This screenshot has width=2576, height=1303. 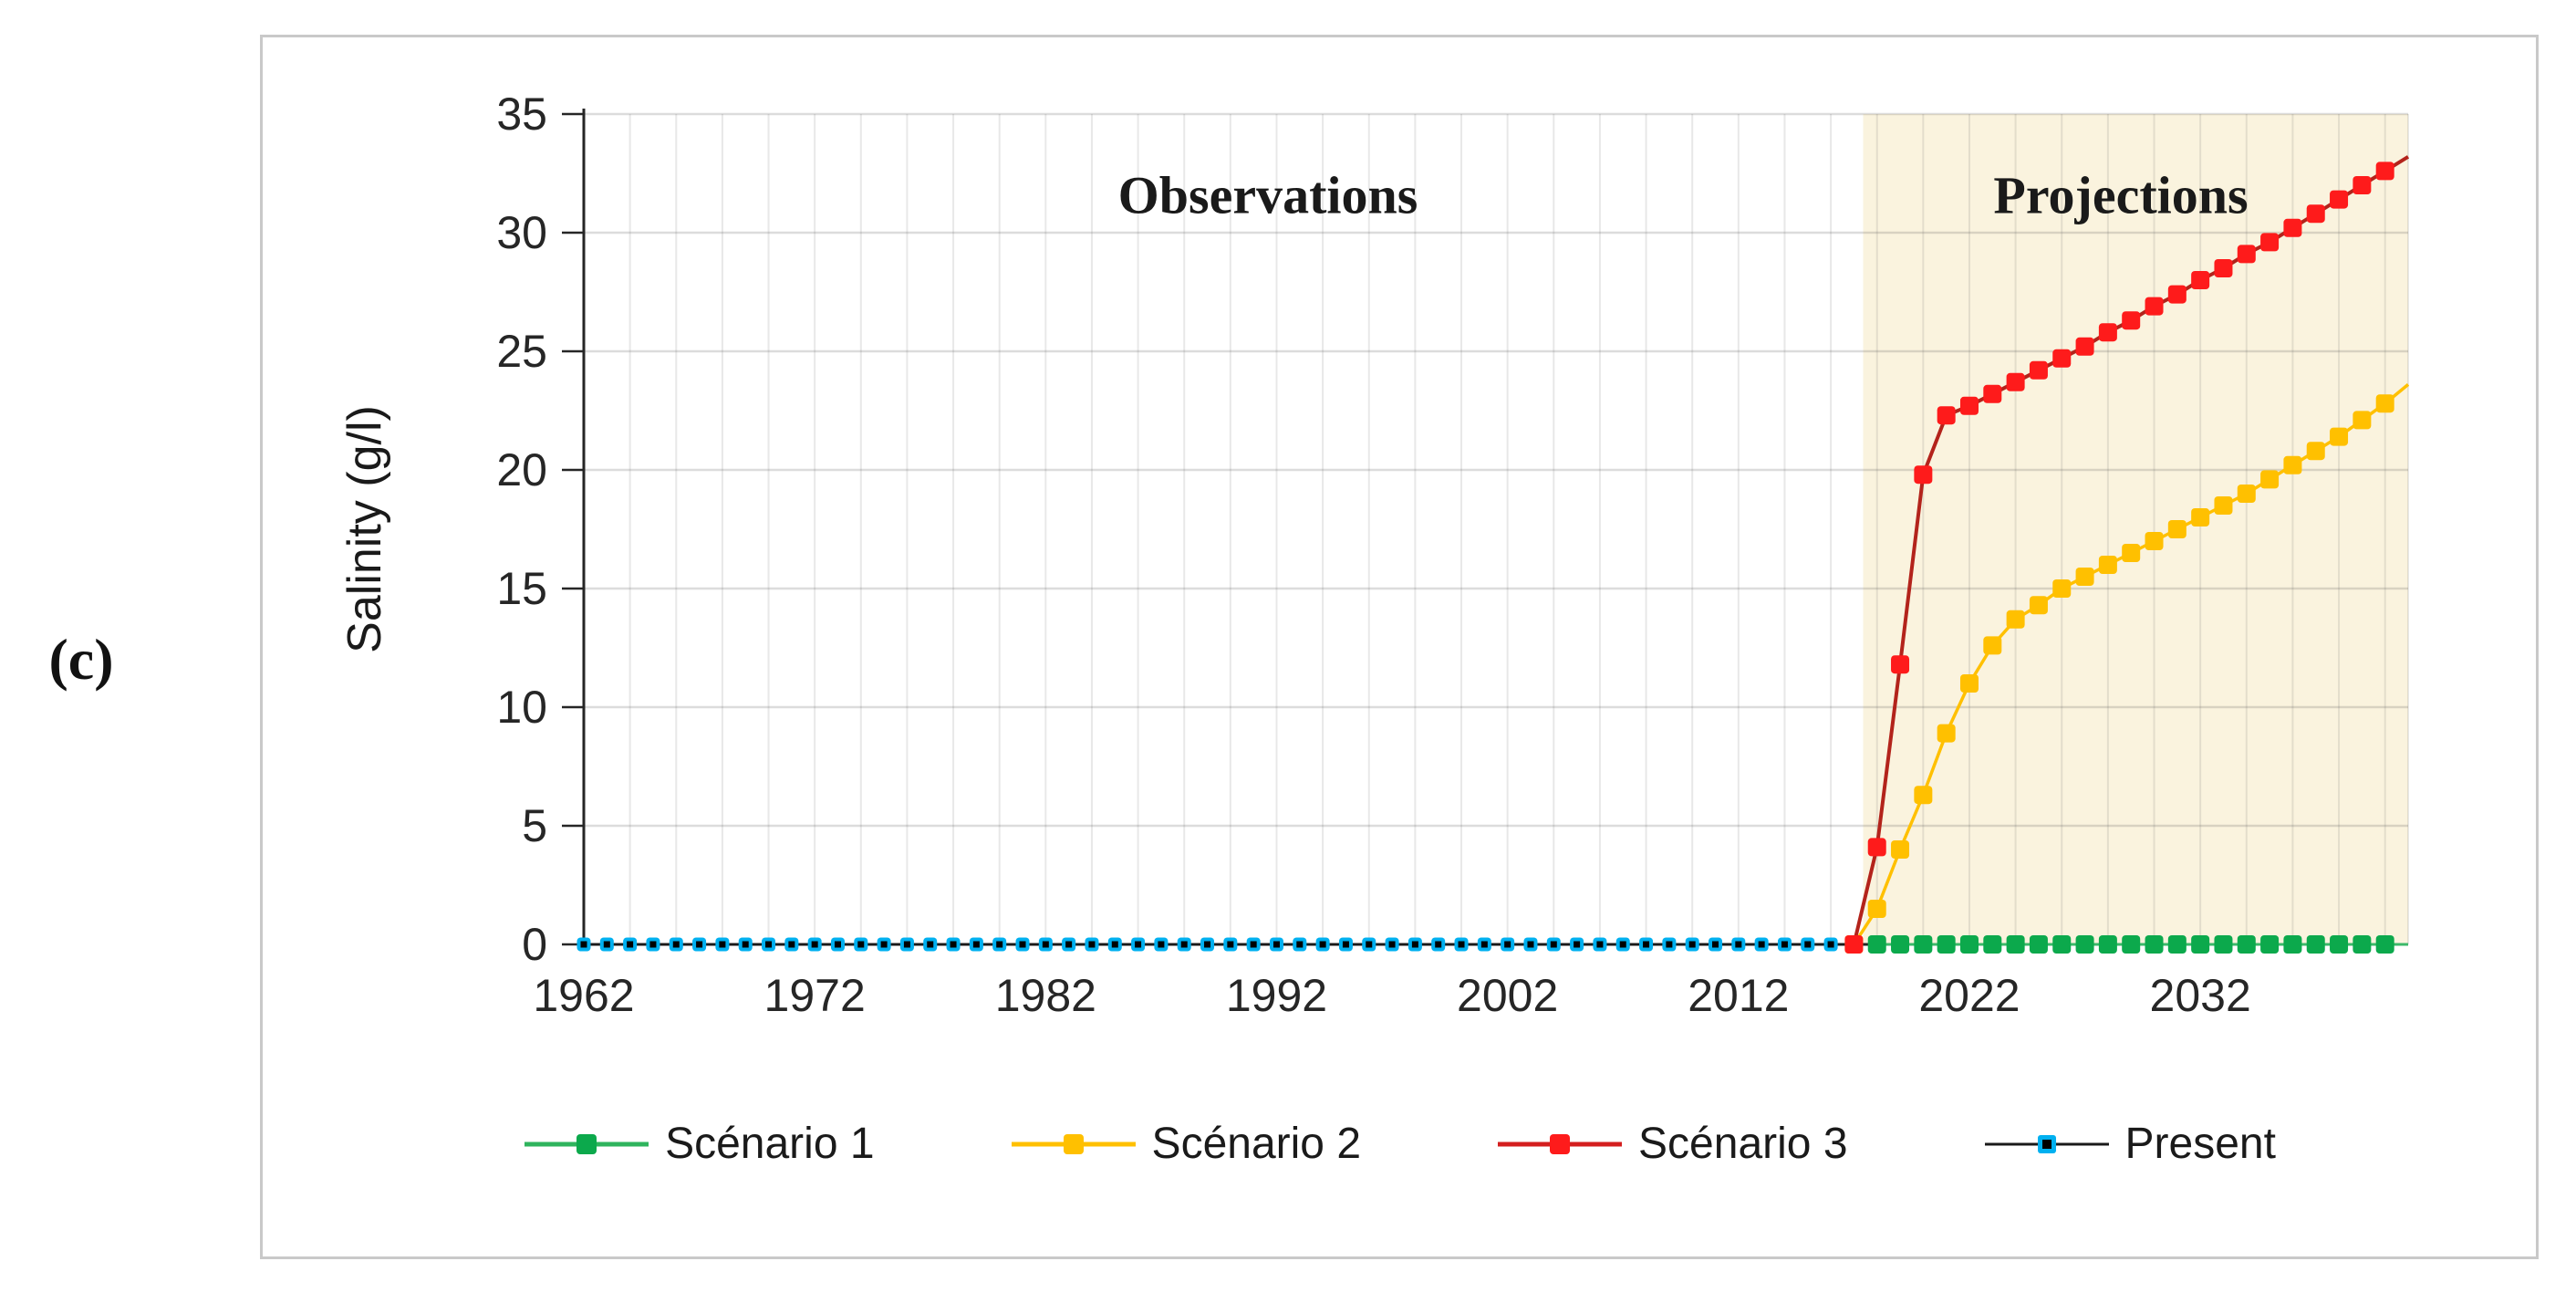 I want to click on legend-item-scenario-3: Scénario 3, so click(x=1672, y=1144).